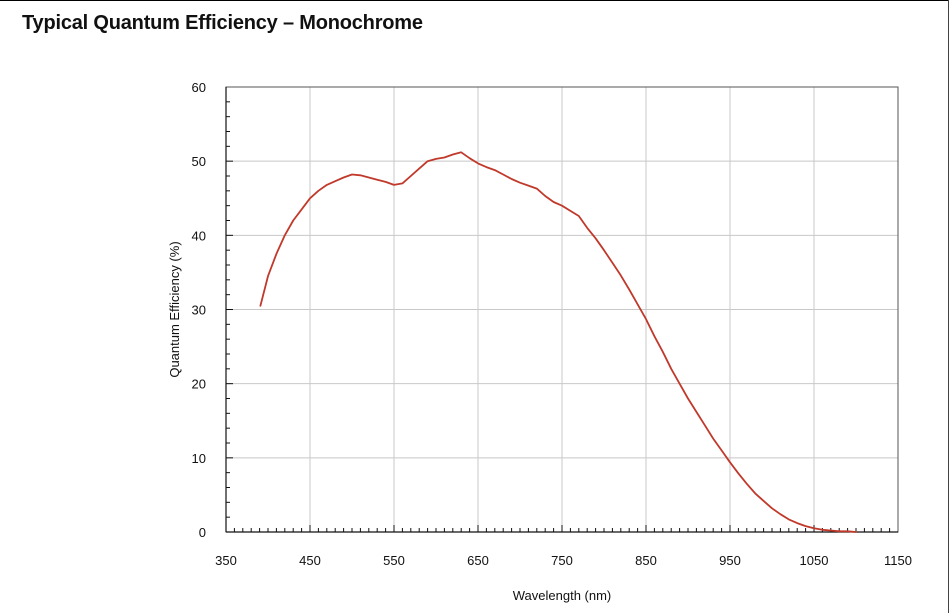 This screenshot has height=613, width=949. Describe the element at coordinates (394, 560) in the screenshot. I see `x-tick-label: 550` at that location.